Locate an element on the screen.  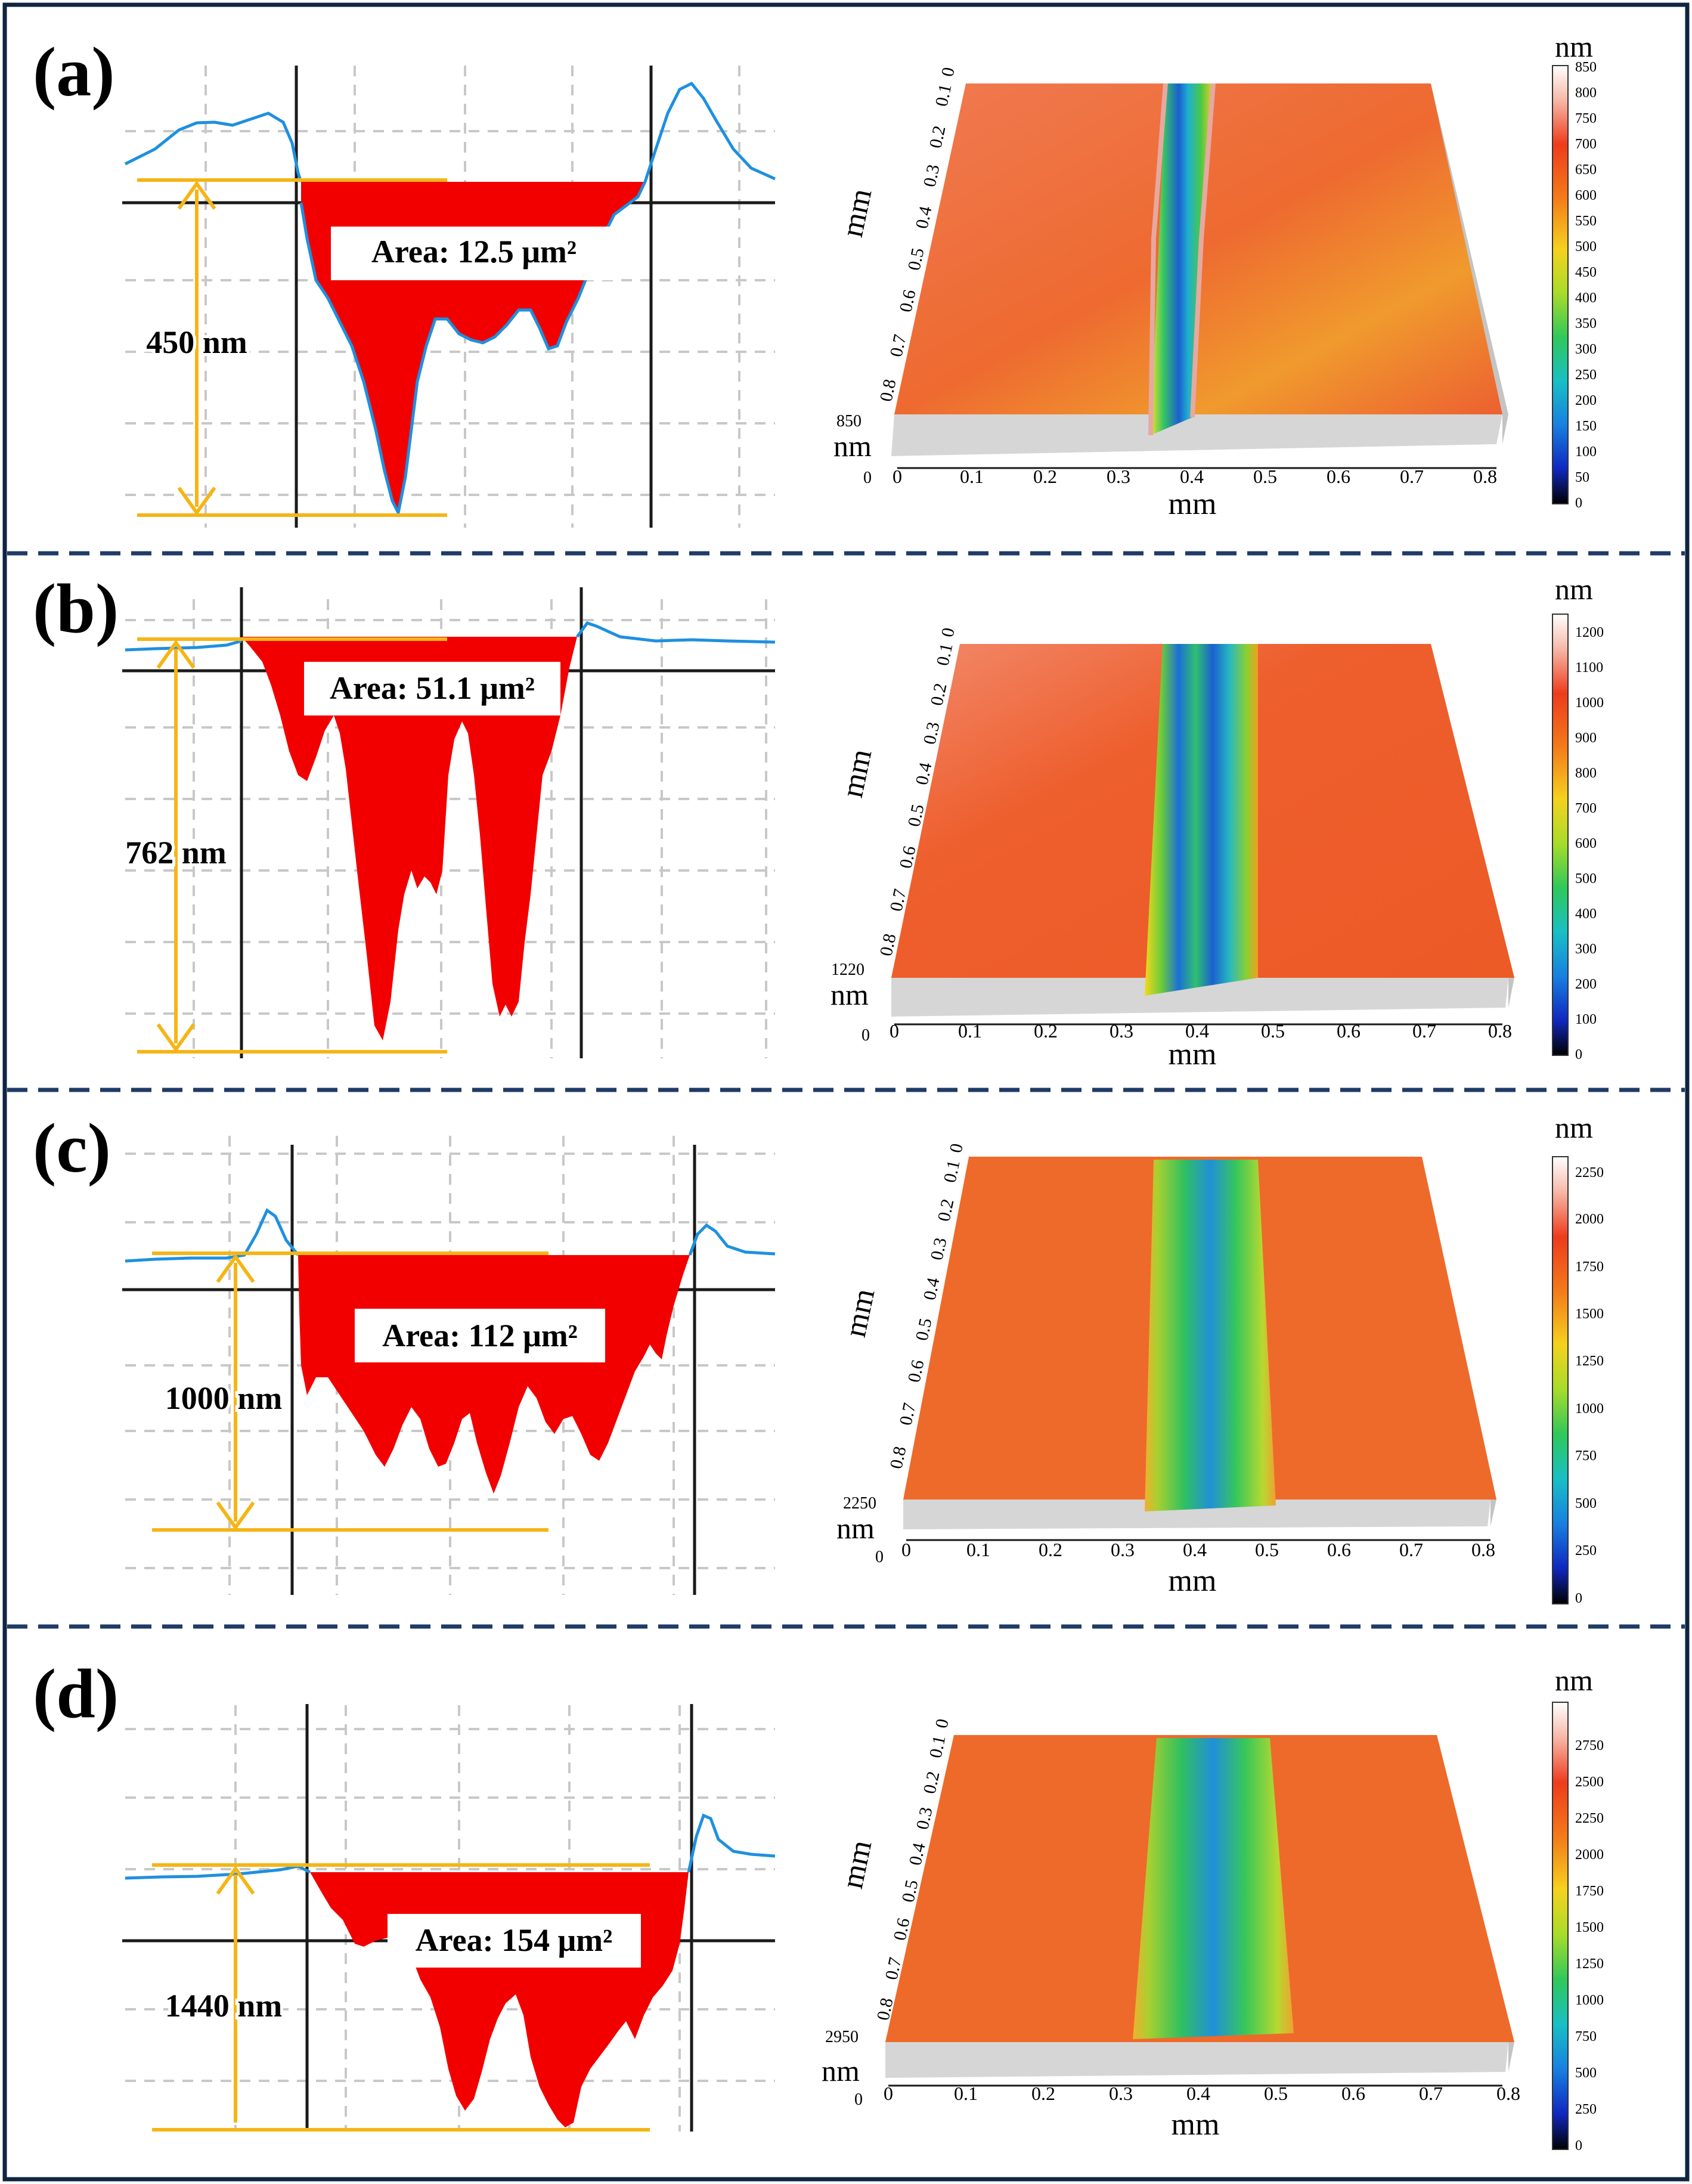
colorbar-tick: 2000 is located at coordinates (1589, 1219).